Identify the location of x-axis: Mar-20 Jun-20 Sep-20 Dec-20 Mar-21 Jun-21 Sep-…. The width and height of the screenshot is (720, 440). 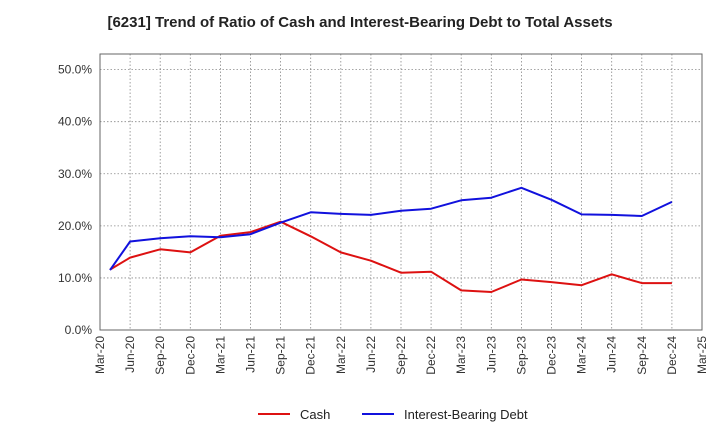
(401, 355).